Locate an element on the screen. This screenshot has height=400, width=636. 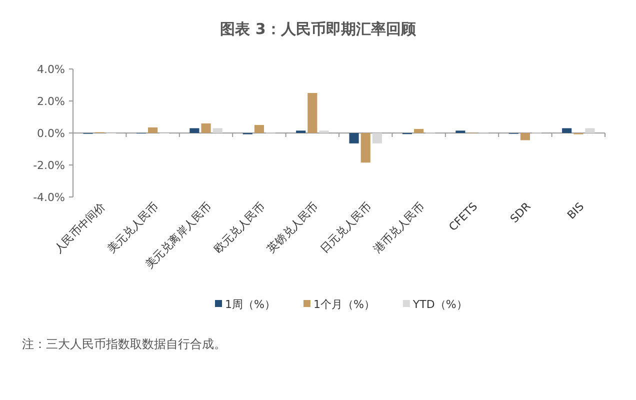
legend-label: 1个月（%） is located at coordinates (344, 304).